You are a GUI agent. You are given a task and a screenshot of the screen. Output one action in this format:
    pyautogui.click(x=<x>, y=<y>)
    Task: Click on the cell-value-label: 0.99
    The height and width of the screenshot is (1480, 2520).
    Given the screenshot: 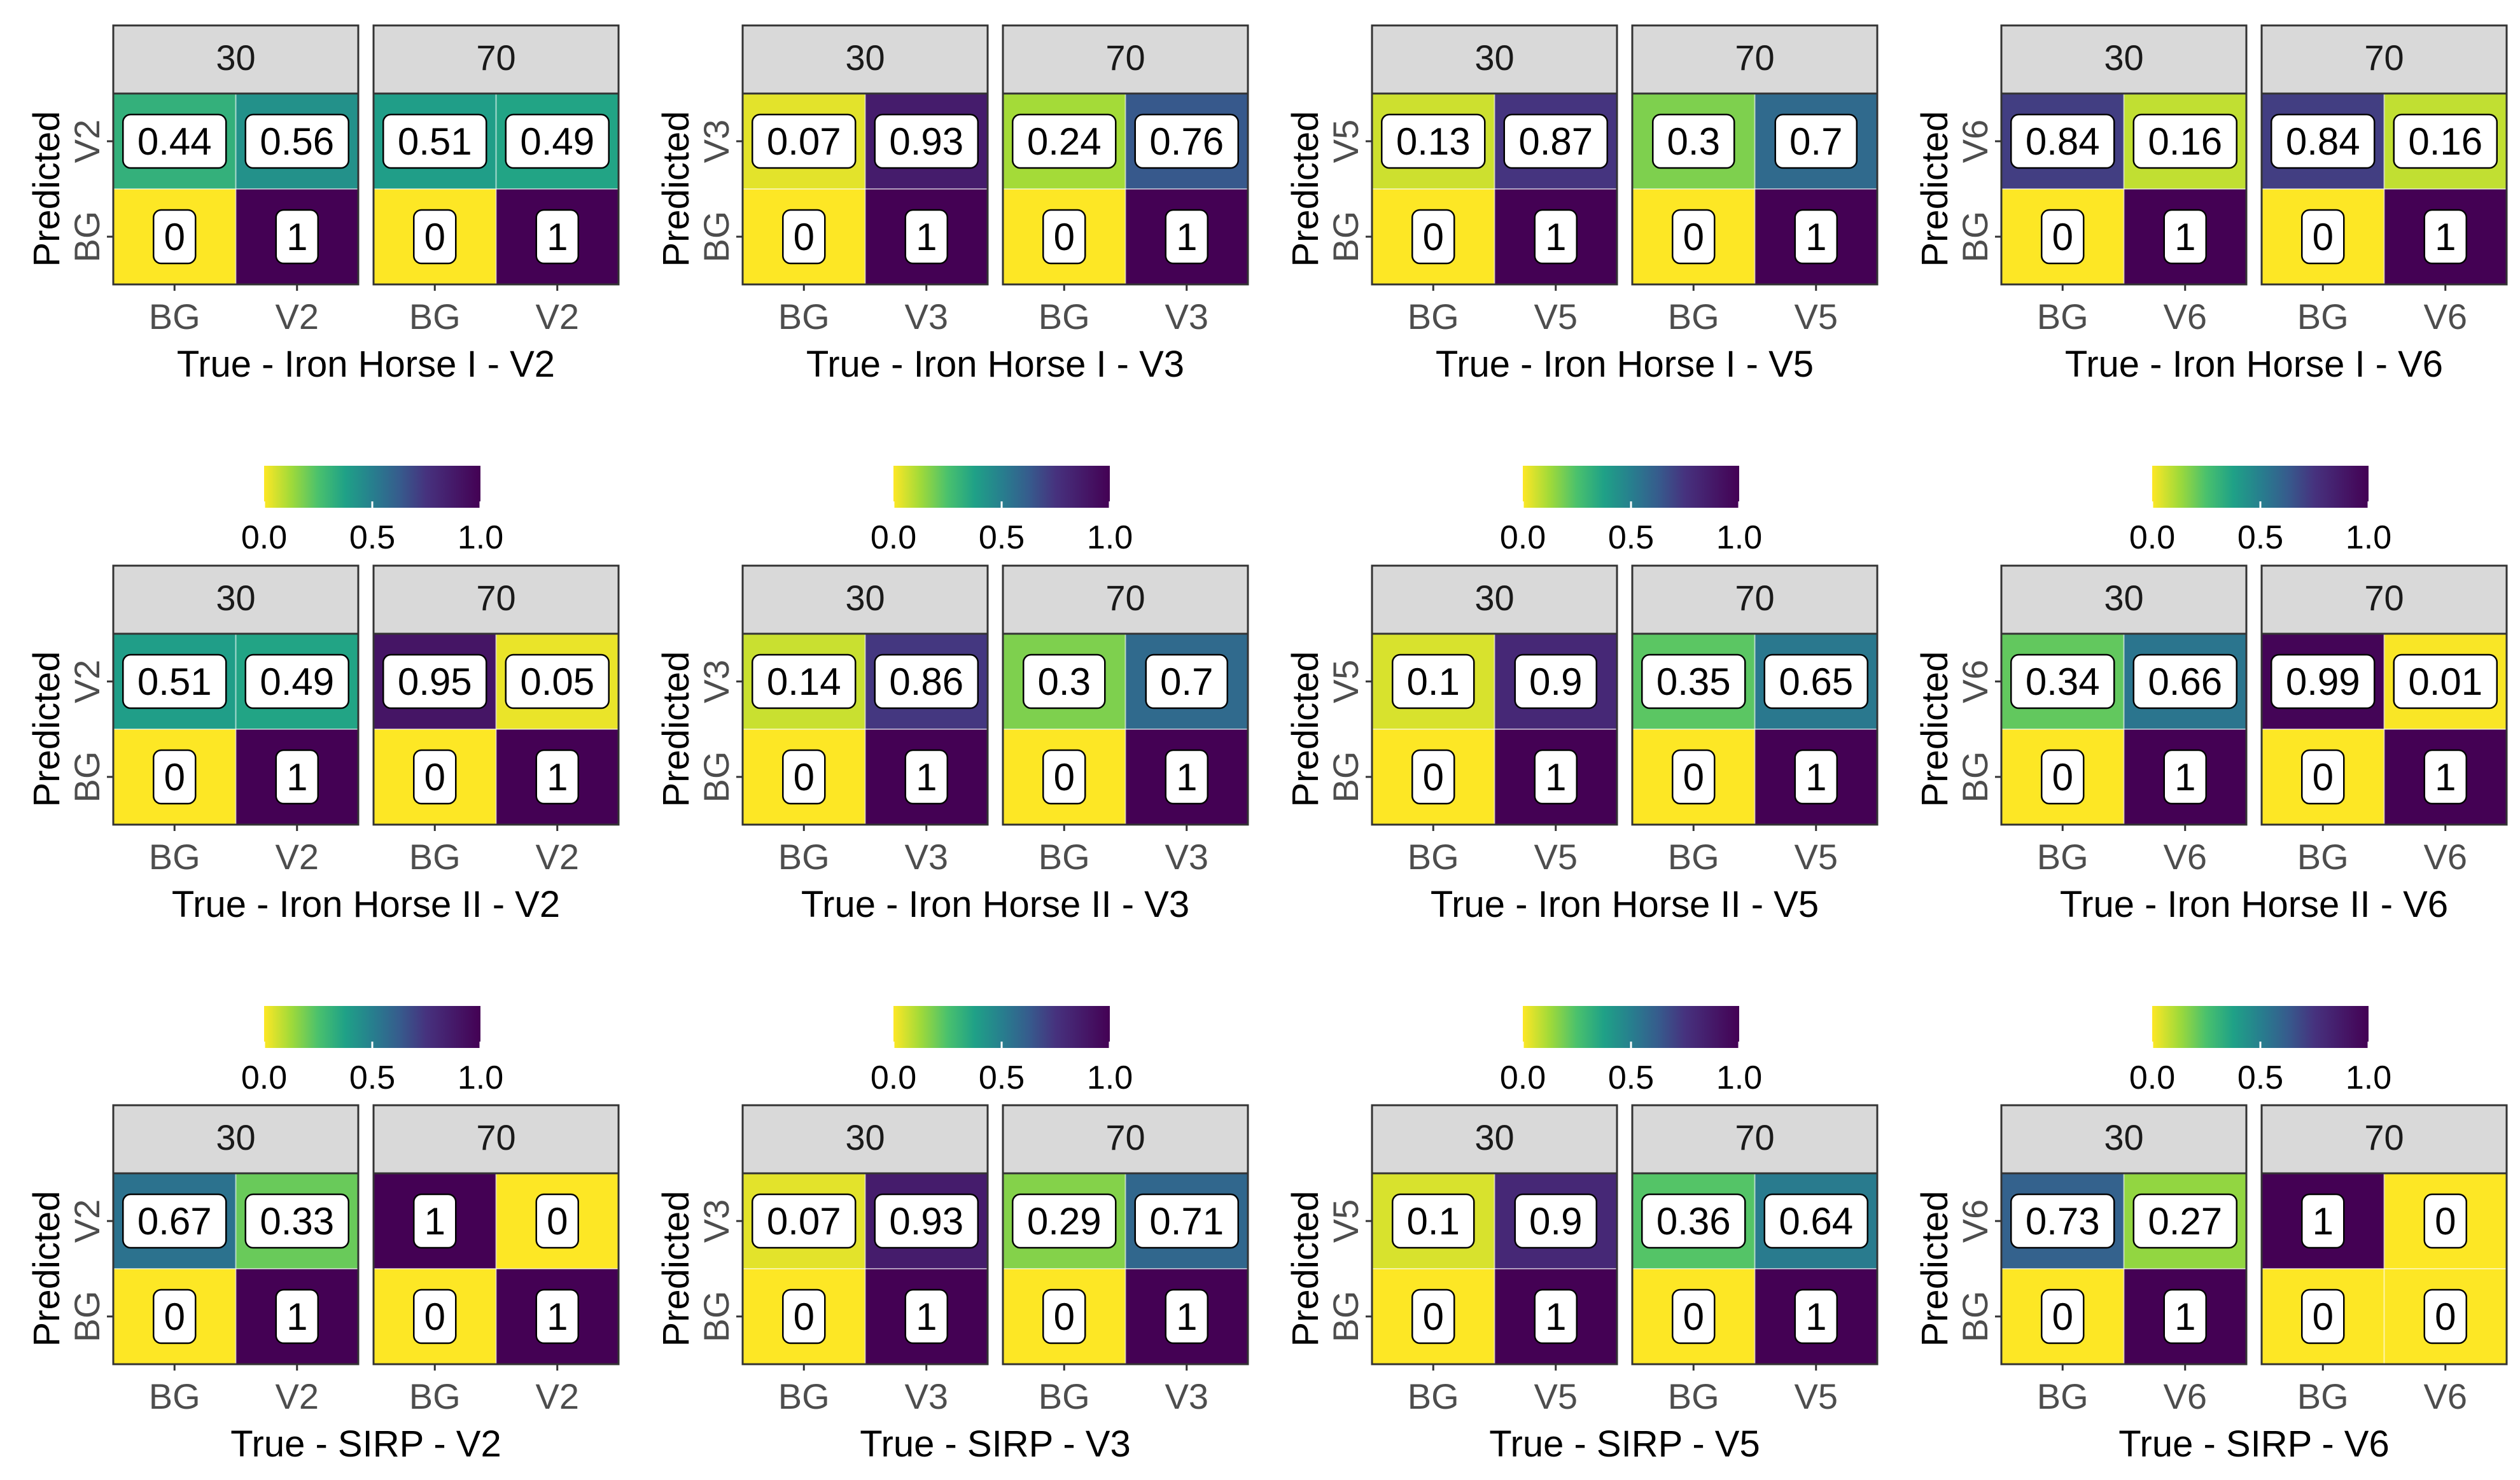 What is the action you would take?
    pyautogui.click(x=2323, y=681)
    